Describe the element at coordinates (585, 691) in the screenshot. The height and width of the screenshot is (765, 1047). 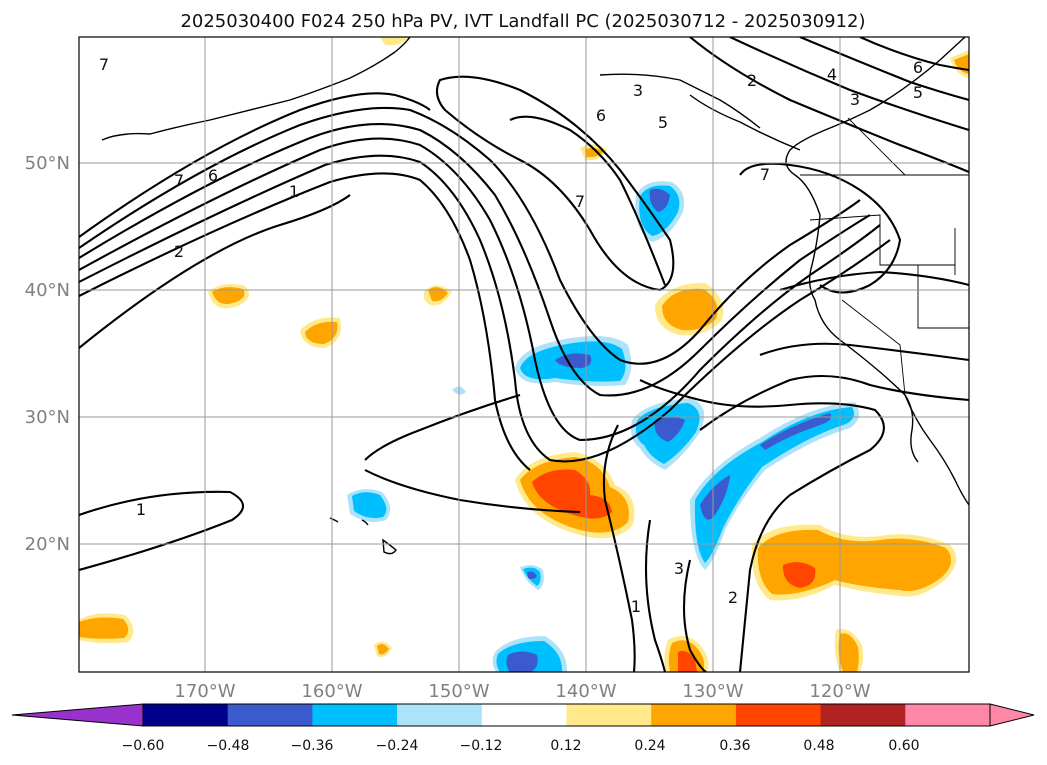
I see `lon-label: 140°W` at that location.